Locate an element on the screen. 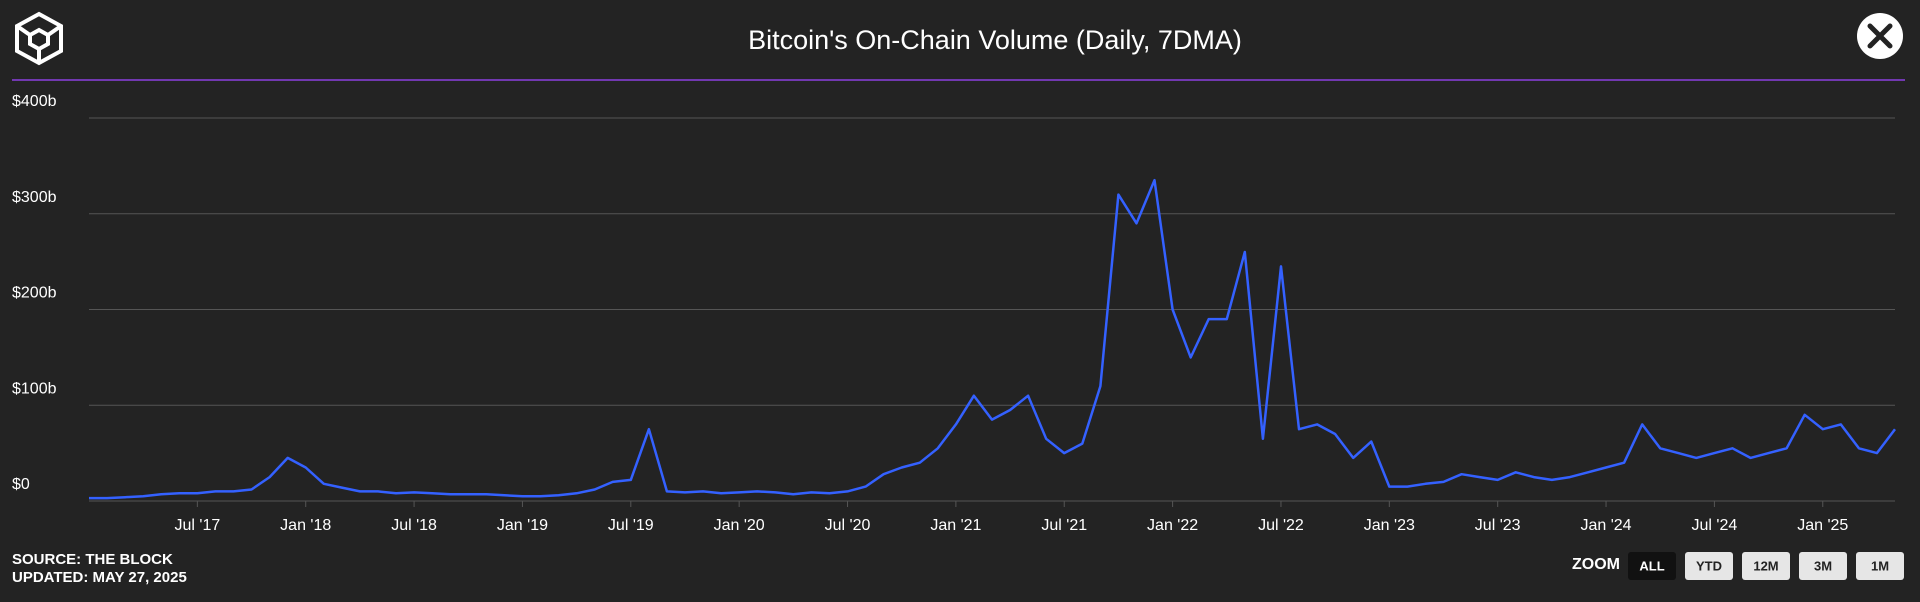 The width and height of the screenshot is (1920, 602). y-tick-label: $400b is located at coordinates (34, 101).